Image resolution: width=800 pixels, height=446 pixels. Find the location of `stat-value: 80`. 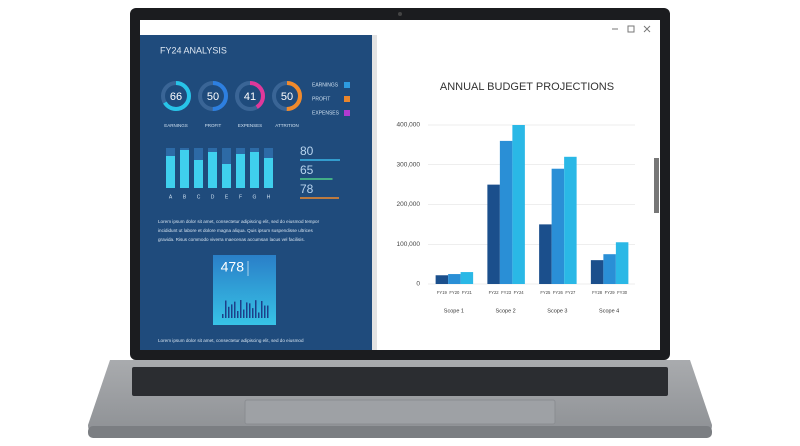

stat-value: 80 is located at coordinates (307, 151).